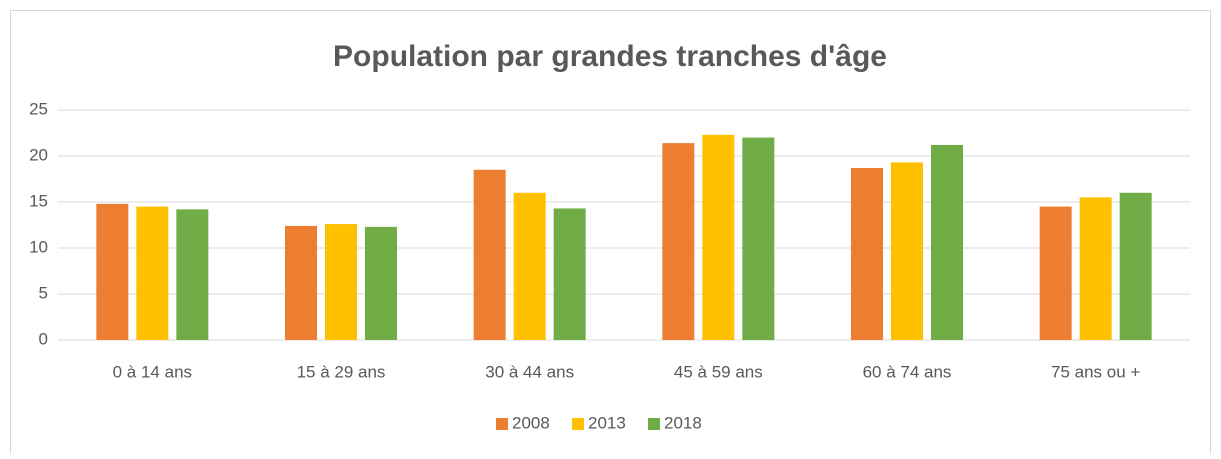 This screenshot has width=1221, height=459. I want to click on y-tick-label: 15, so click(38, 200).